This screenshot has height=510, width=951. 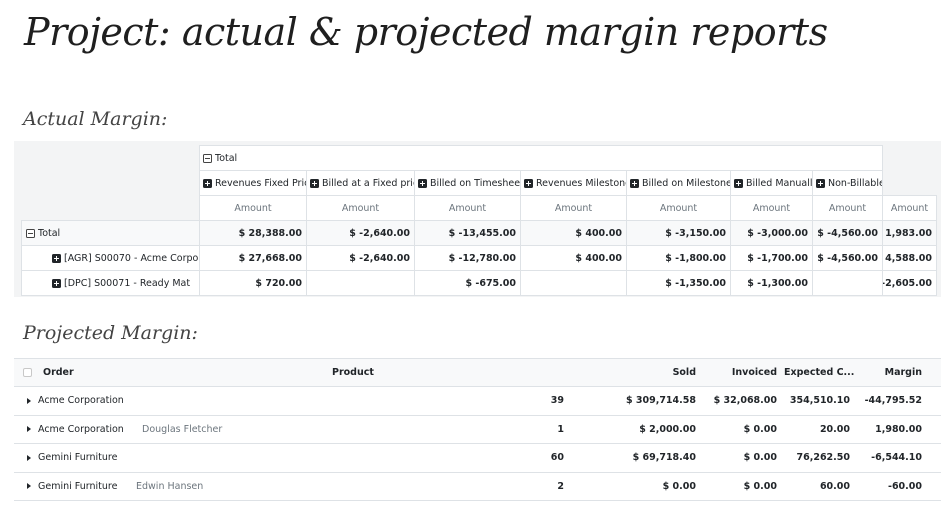 I want to click on group-count: 39, so click(x=557, y=401).